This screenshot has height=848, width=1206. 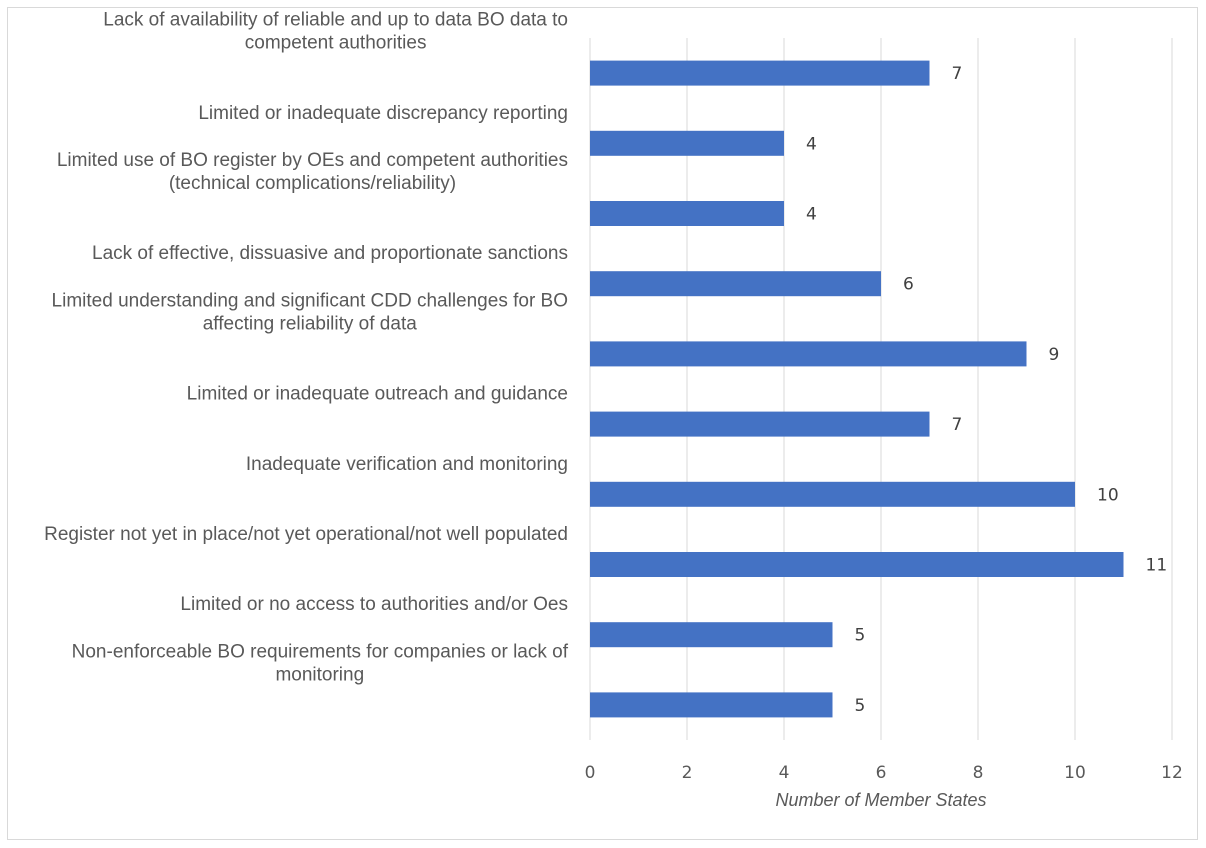 I want to click on x-tick-label: 2, so click(x=687, y=773).